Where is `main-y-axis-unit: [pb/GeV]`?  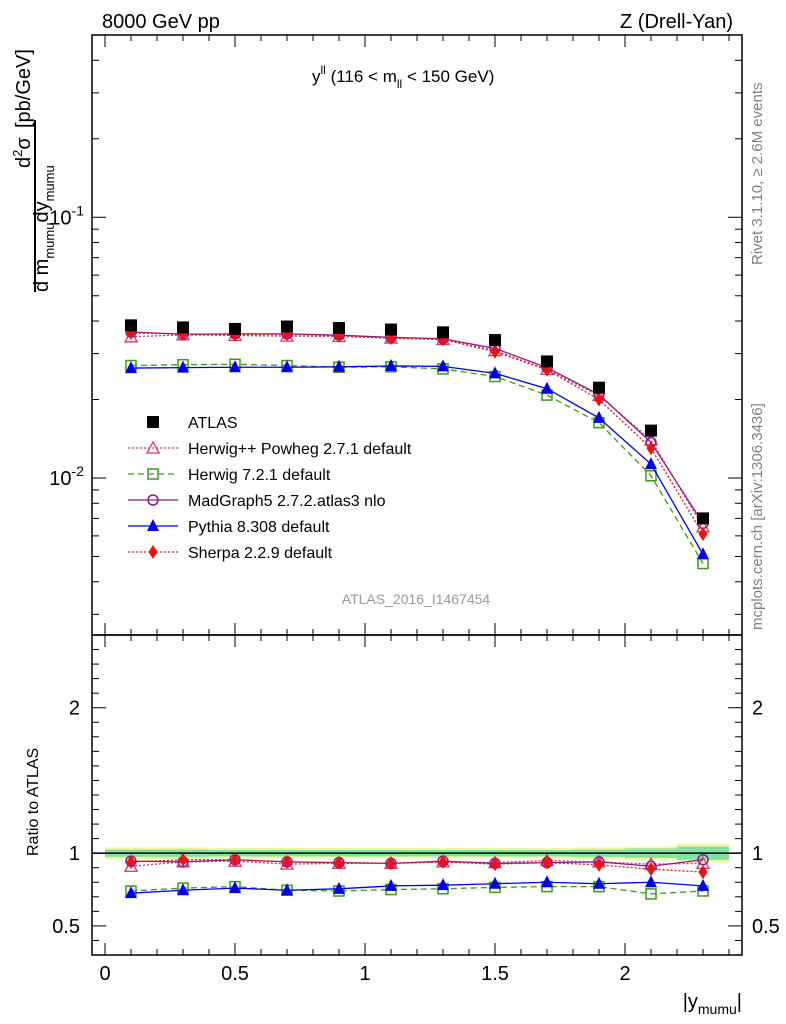
main-y-axis-unit: [pb/GeV] is located at coordinates (24, 88).